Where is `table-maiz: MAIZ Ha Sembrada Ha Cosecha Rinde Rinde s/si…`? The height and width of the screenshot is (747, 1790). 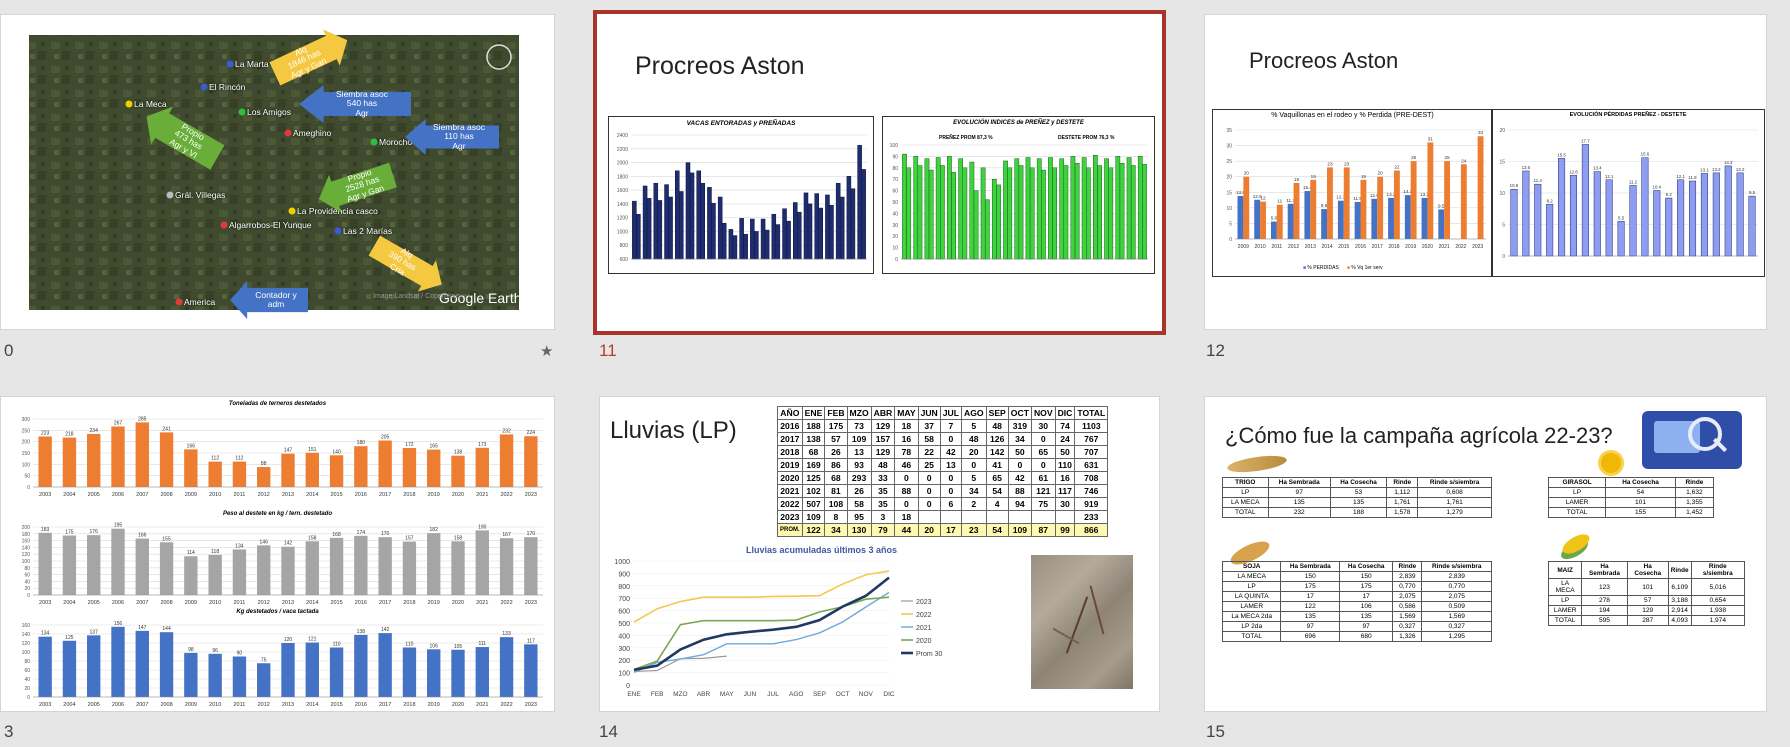 table-maiz: MAIZ Ha Sembrada Ha Cosecha Rinde Rinde s/si… is located at coordinates (1646, 593).